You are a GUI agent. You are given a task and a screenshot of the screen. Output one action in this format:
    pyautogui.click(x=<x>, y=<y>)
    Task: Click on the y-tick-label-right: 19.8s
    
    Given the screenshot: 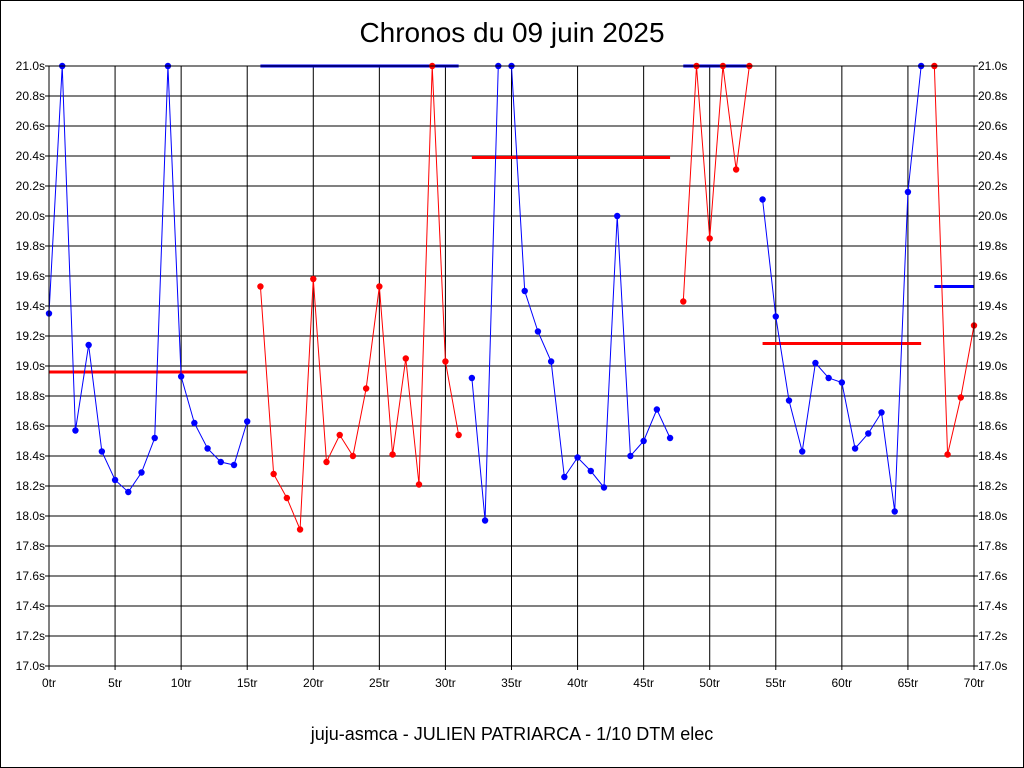 What is the action you would take?
    pyautogui.click(x=992, y=246)
    